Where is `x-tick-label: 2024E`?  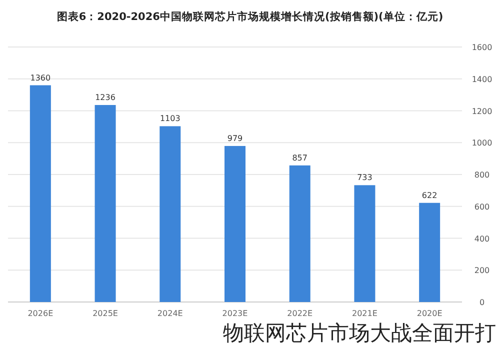
x-tick-label: 2024E is located at coordinates (170, 313).